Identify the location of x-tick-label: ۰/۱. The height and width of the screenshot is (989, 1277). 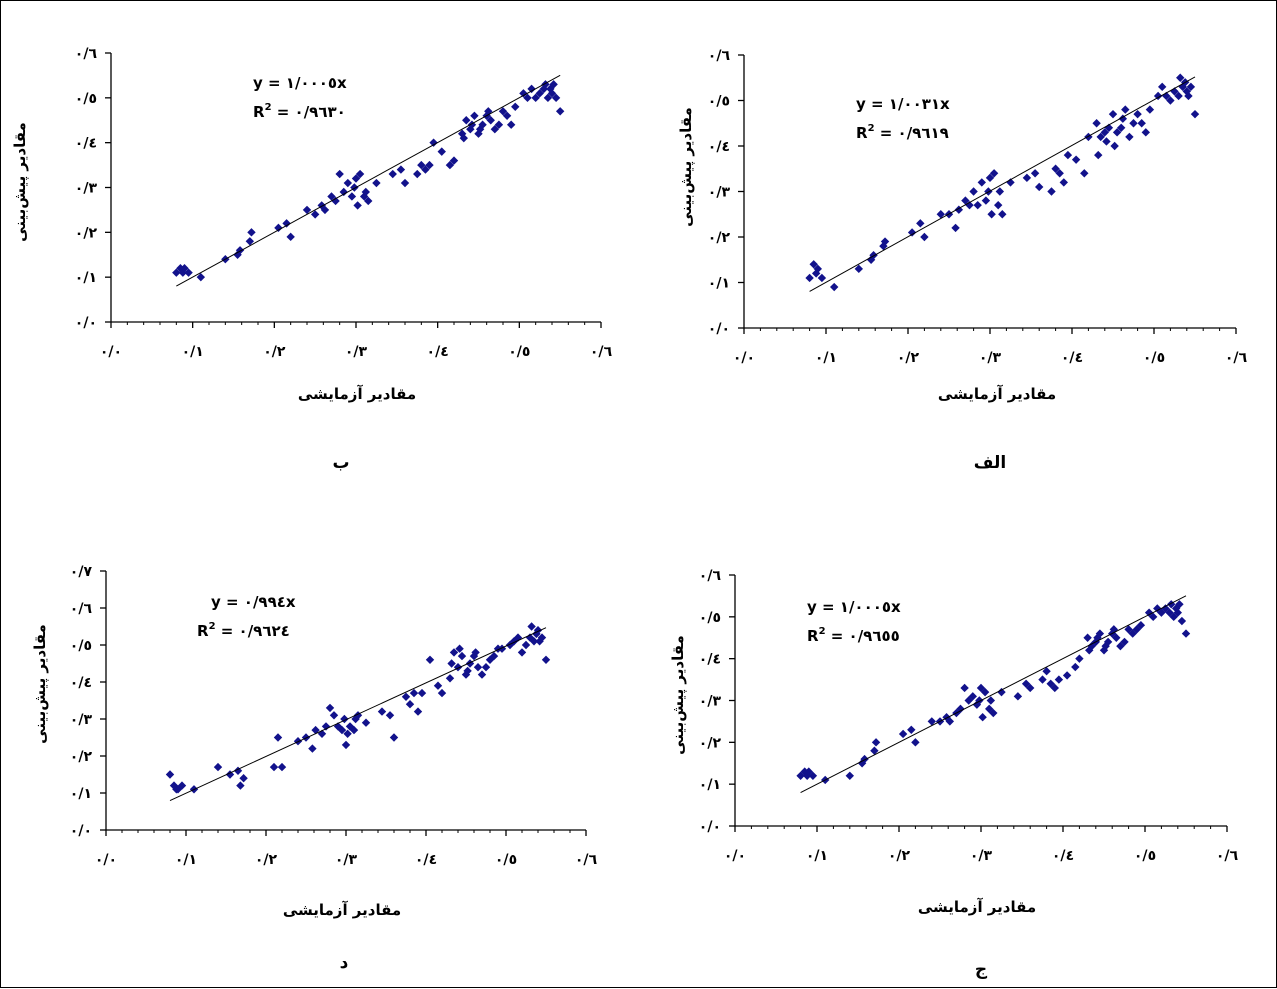
(186, 860).